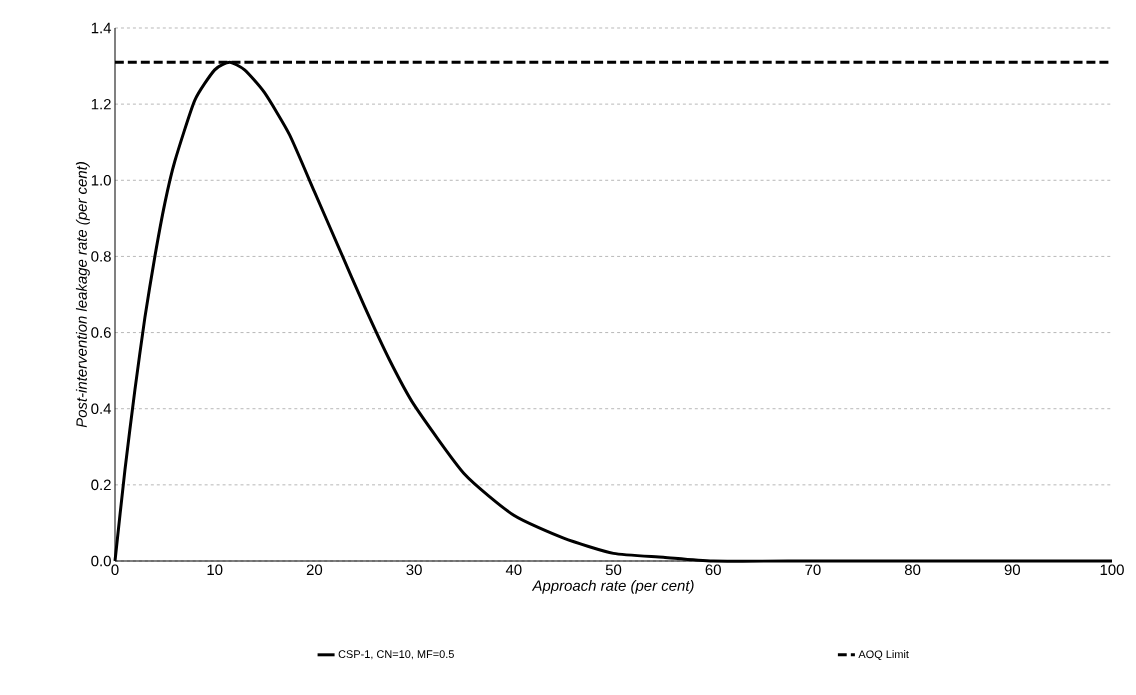 The image size is (1136, 695). Describe the element at coordinates (912, 570) in the screenshot. I see `x-tick-label: 80` at that location.